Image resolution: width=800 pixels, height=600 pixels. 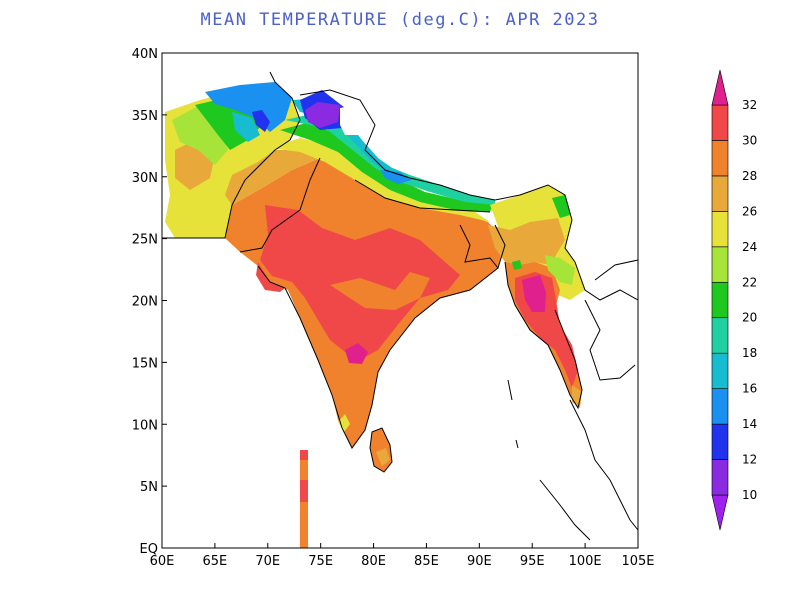 What do you see at coordinates (304, 491) in the screenshot?
I see `stripe-30-32-mid` at bounding box center [304, 491].